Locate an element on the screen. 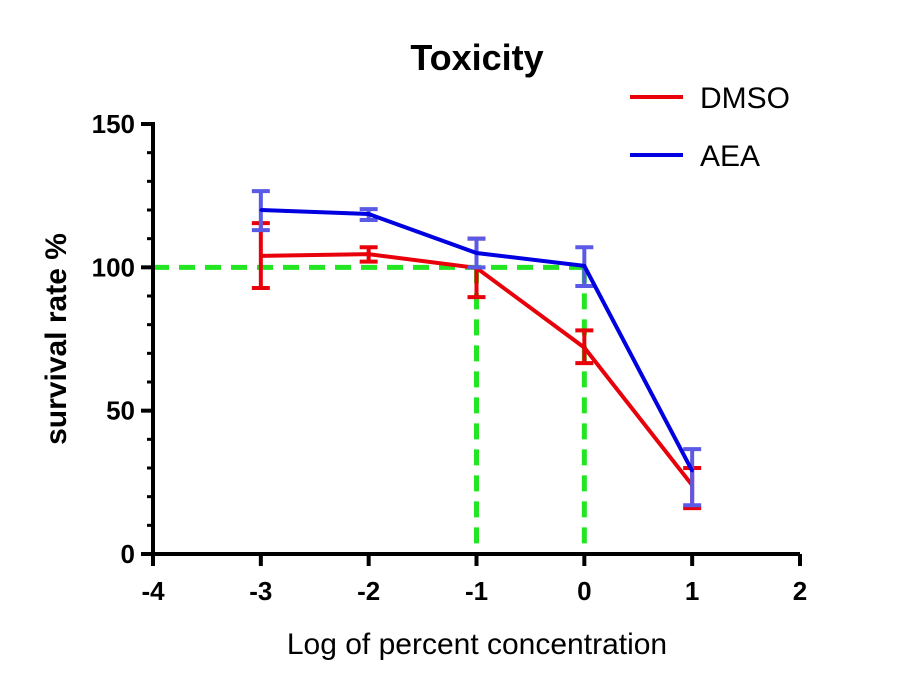 This screenshot has height=699, width=900. x-tick-label: -2 is located at coordinates (368, 591).